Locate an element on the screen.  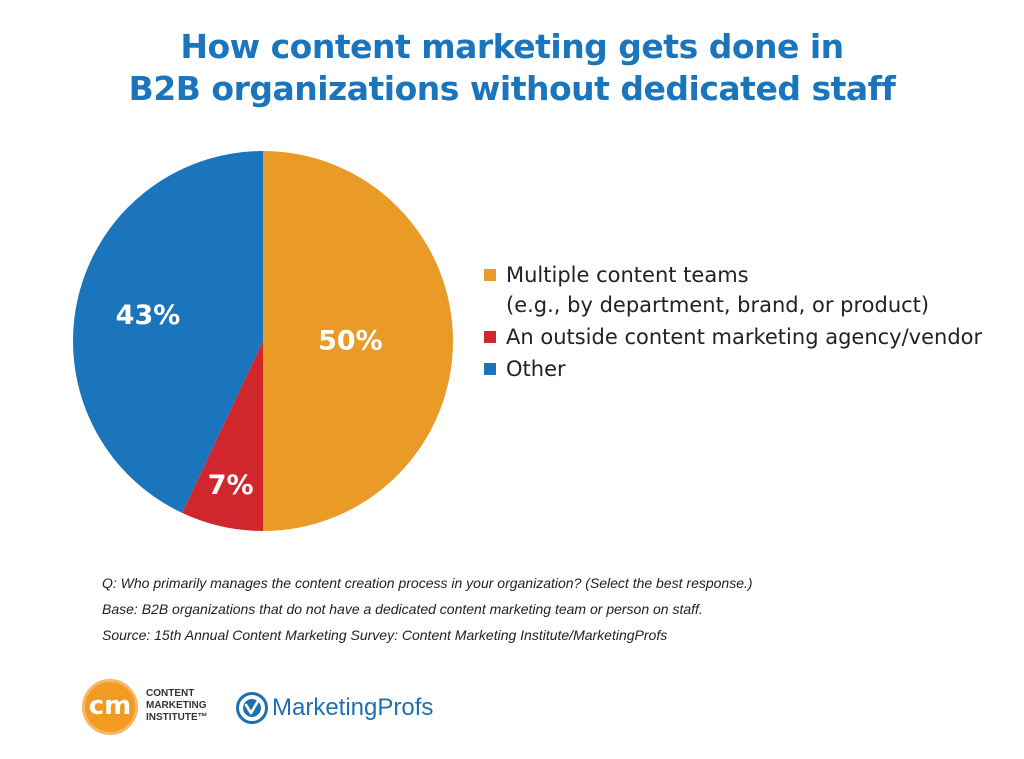
pie-label-outside-agency: 7% is located at coordinates (231, 485).